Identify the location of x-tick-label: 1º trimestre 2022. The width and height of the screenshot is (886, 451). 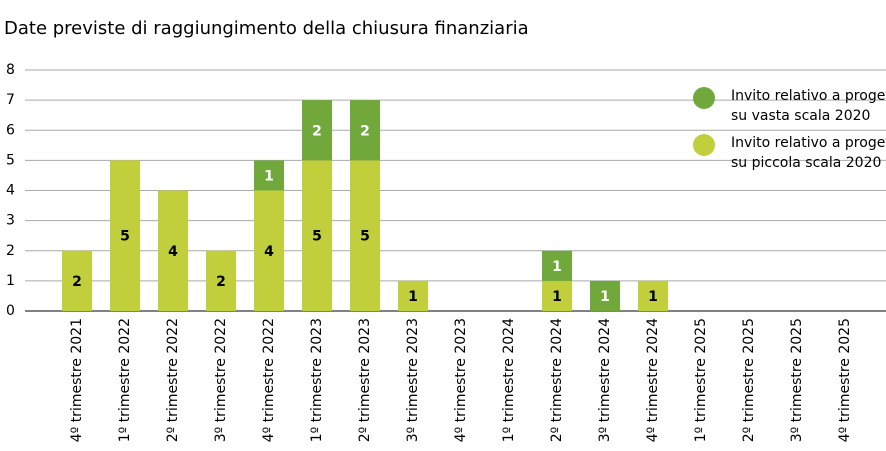
(125, 380).